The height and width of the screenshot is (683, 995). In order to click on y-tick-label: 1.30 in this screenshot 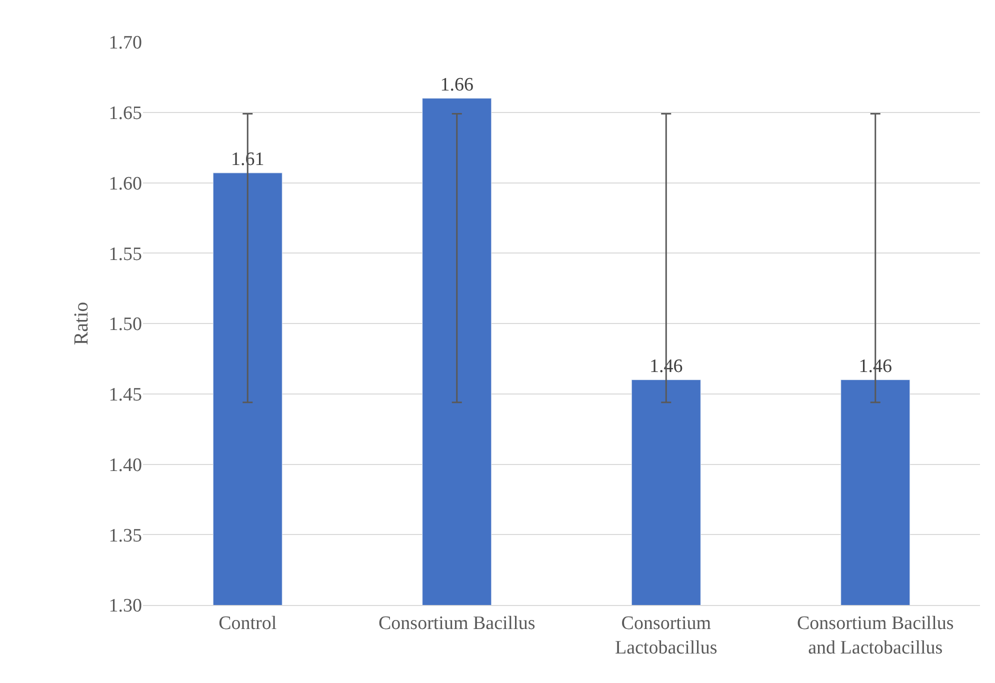, I will do `click(125, 606)`.